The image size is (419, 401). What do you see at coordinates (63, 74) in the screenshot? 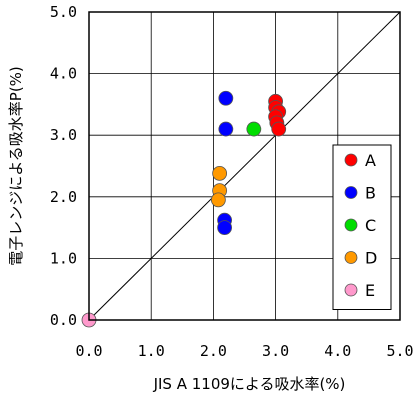
I see `y-tick-label: 4.0` at bounding box center [63, 74].